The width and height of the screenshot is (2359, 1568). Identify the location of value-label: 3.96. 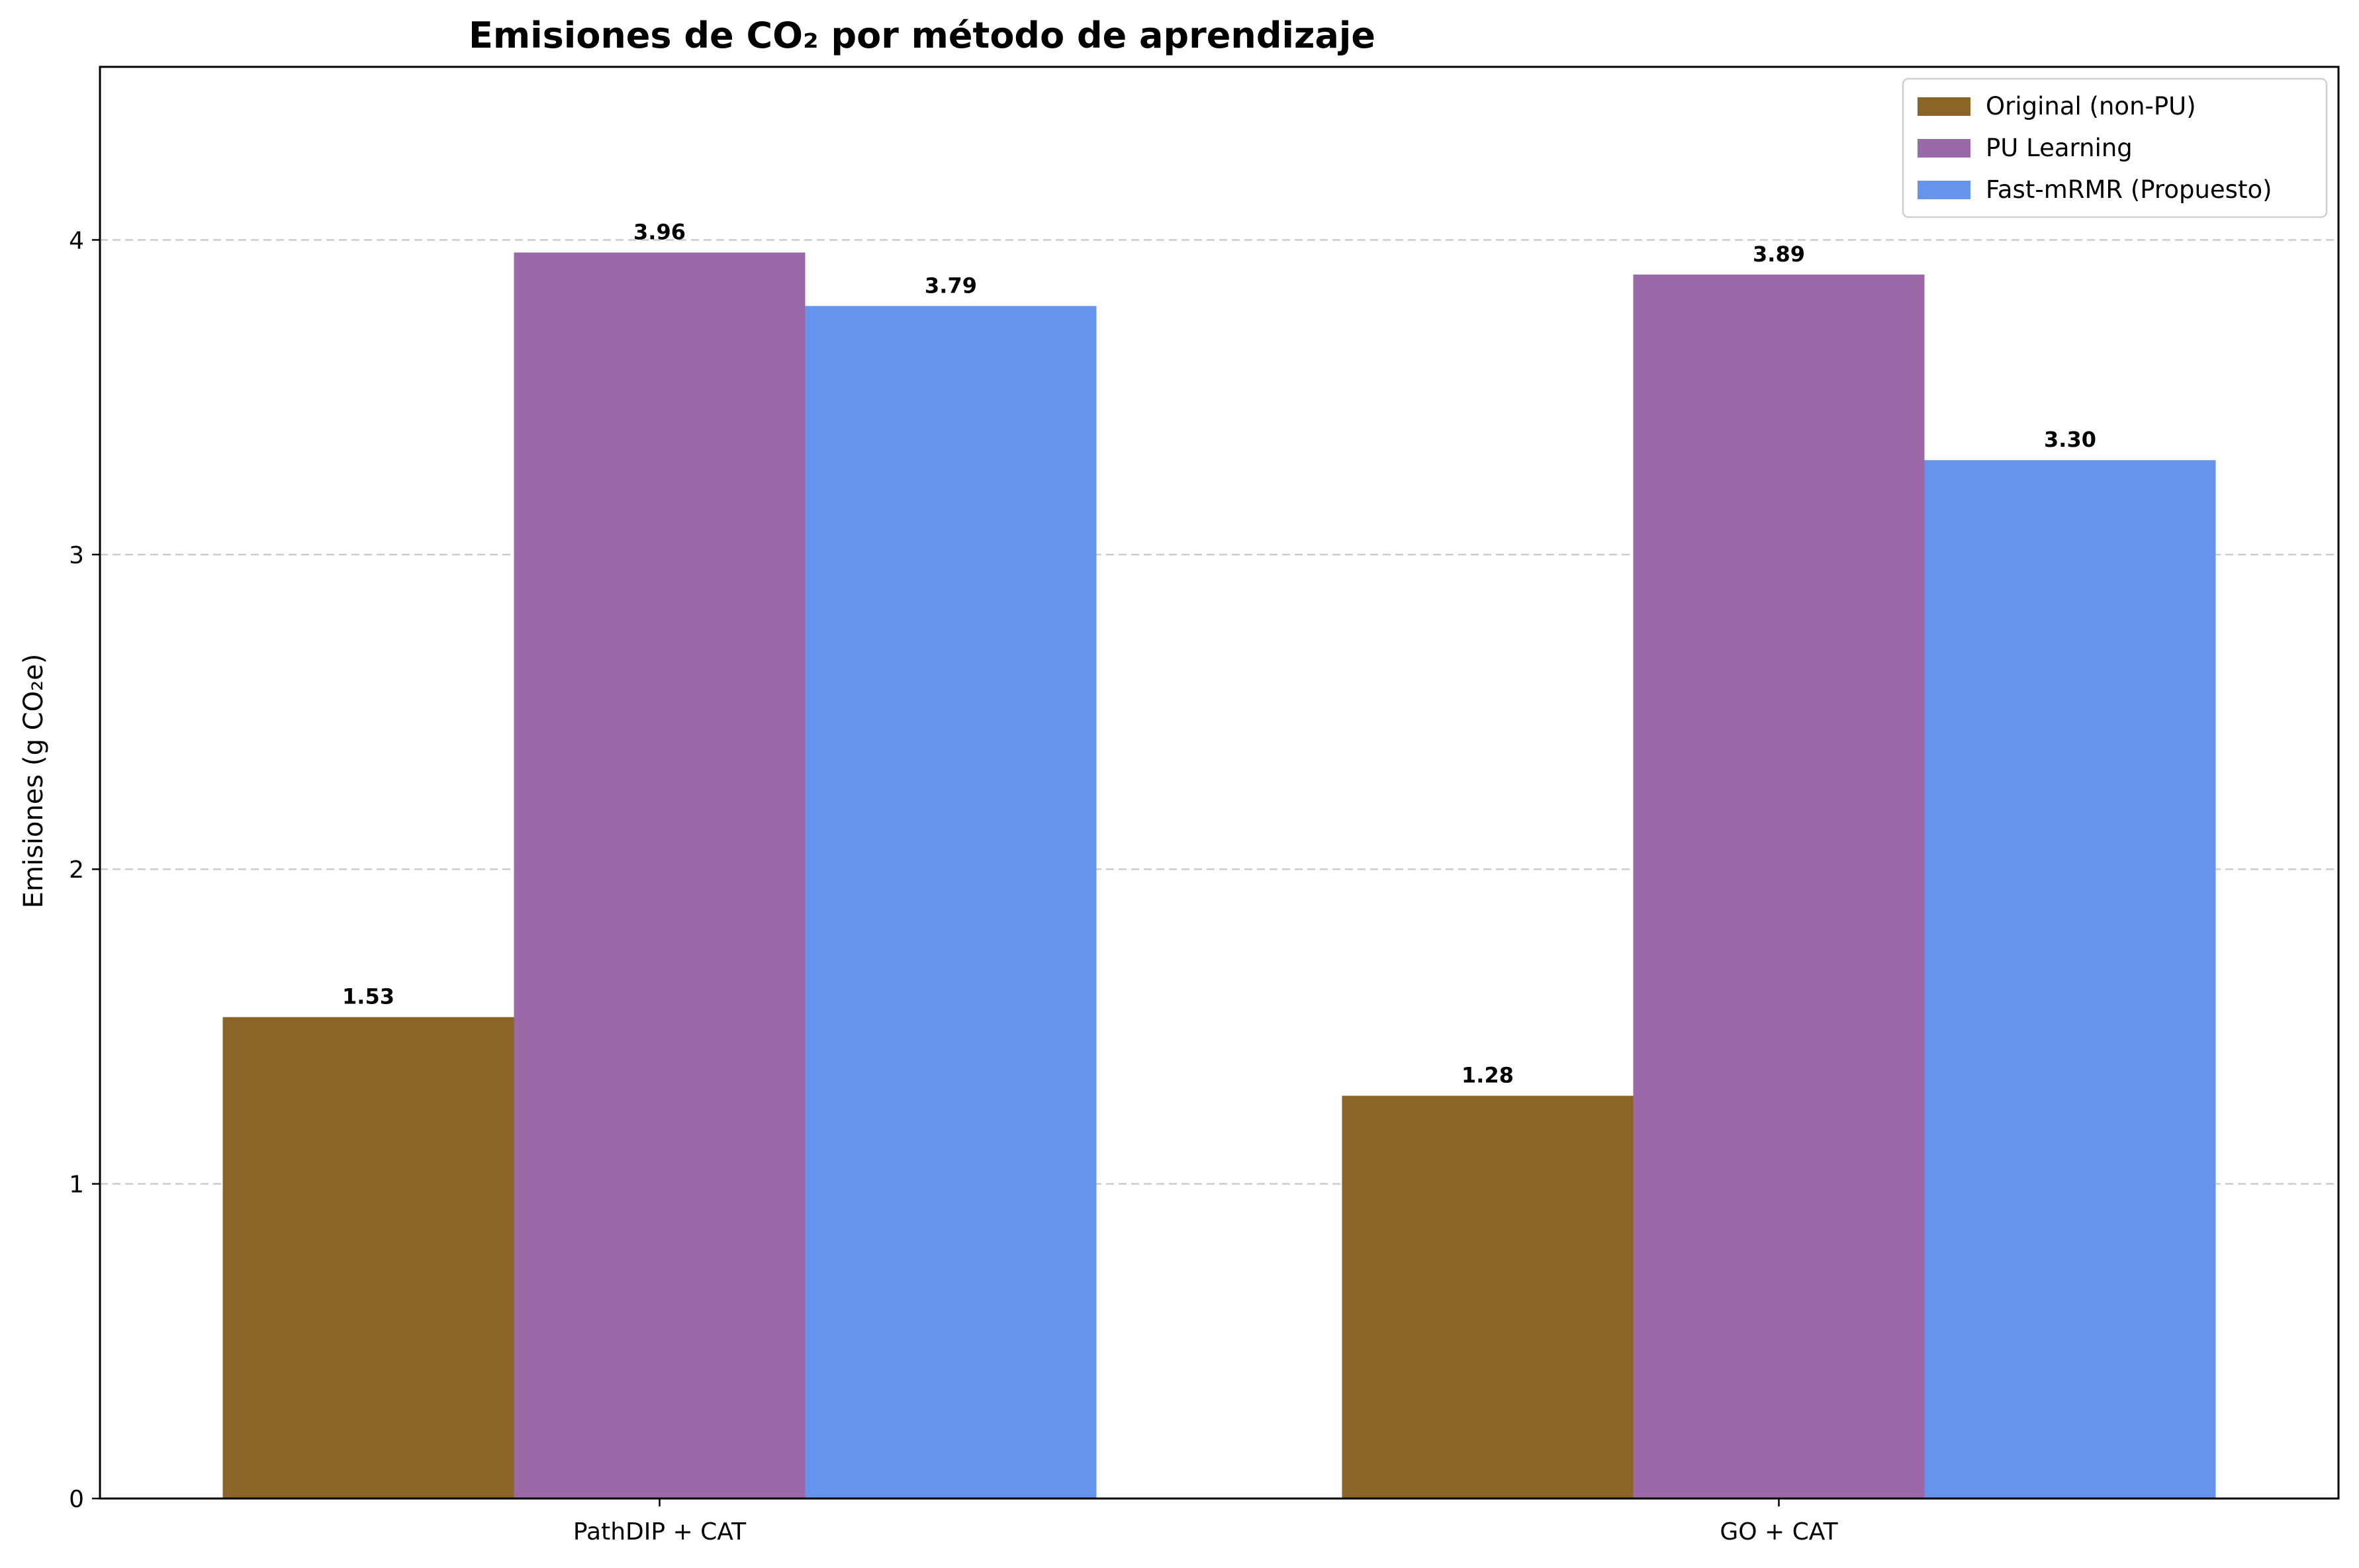
(659, 231).